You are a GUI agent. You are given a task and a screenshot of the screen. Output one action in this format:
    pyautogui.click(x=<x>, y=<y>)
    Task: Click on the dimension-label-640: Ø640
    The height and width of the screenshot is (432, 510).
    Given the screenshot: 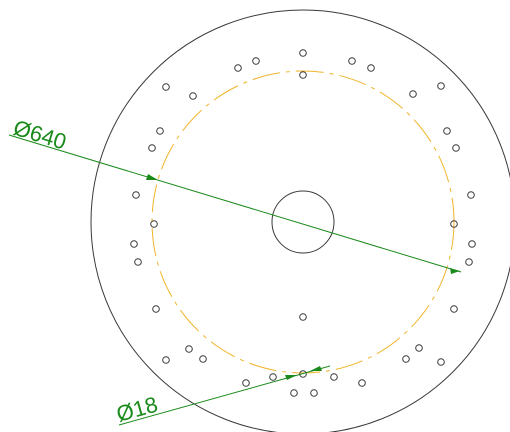 What is the action you would take?
    pyautogui.click(x=40, y=135)
    